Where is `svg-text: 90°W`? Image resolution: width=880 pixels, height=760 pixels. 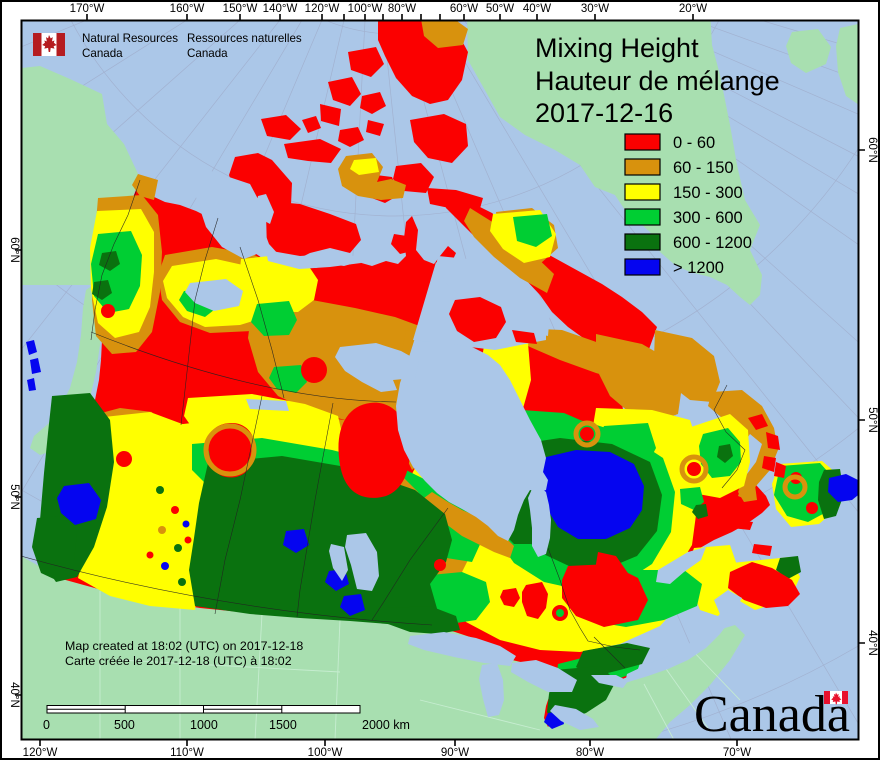 svg-text: 90°W is located at coordinates (455, 753).